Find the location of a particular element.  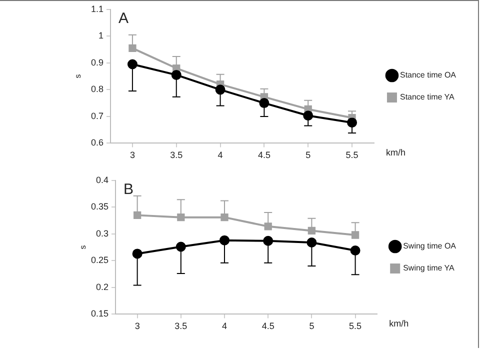

y-tick-label: 0.7 is located at coordinates (97, 115).